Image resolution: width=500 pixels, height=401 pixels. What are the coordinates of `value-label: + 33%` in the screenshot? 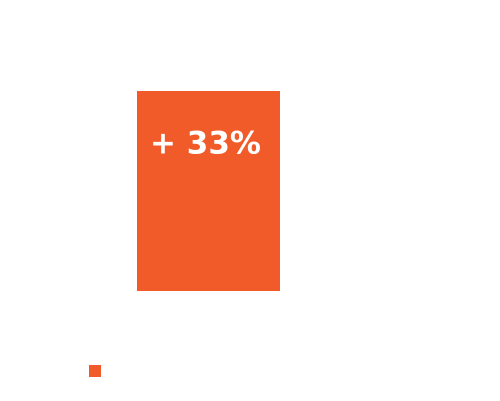 It's located at (205, 144).